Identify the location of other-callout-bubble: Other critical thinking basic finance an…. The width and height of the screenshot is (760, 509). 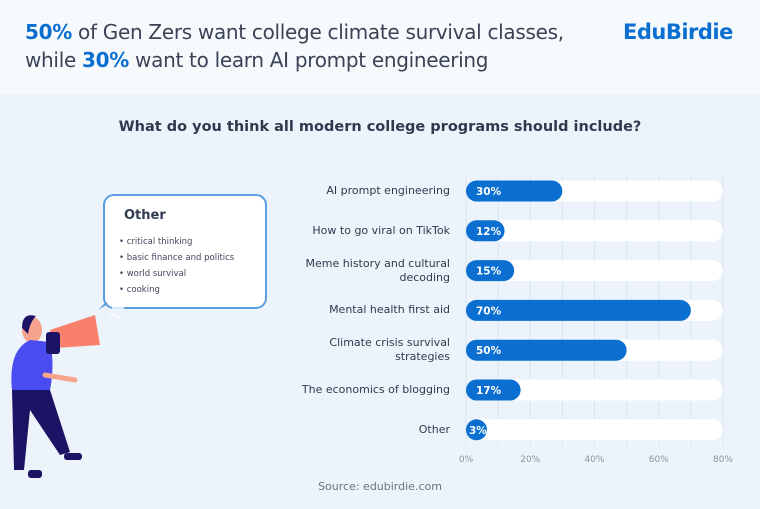
(185, 251).